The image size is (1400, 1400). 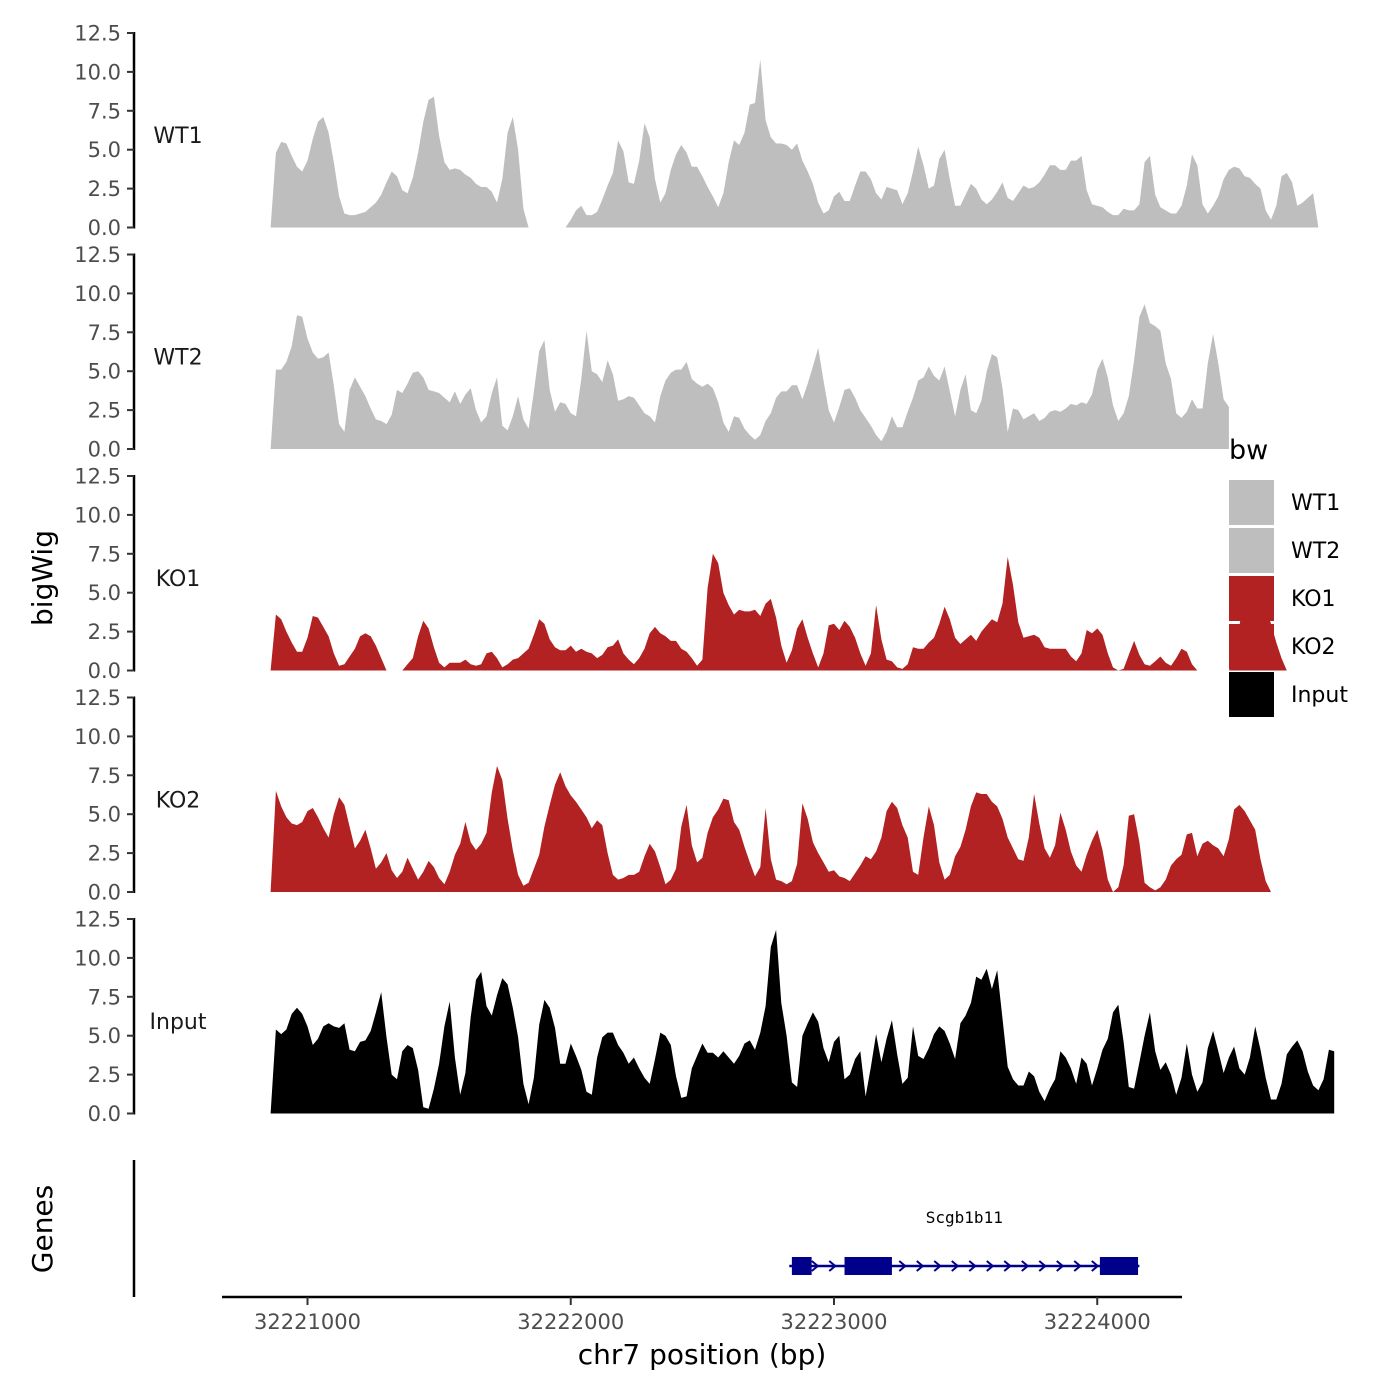 What do you see at coordinates (42, 1229) in the screenshot?
I see `genes-axis-title: Genes` at bounding box center [42, 1229].